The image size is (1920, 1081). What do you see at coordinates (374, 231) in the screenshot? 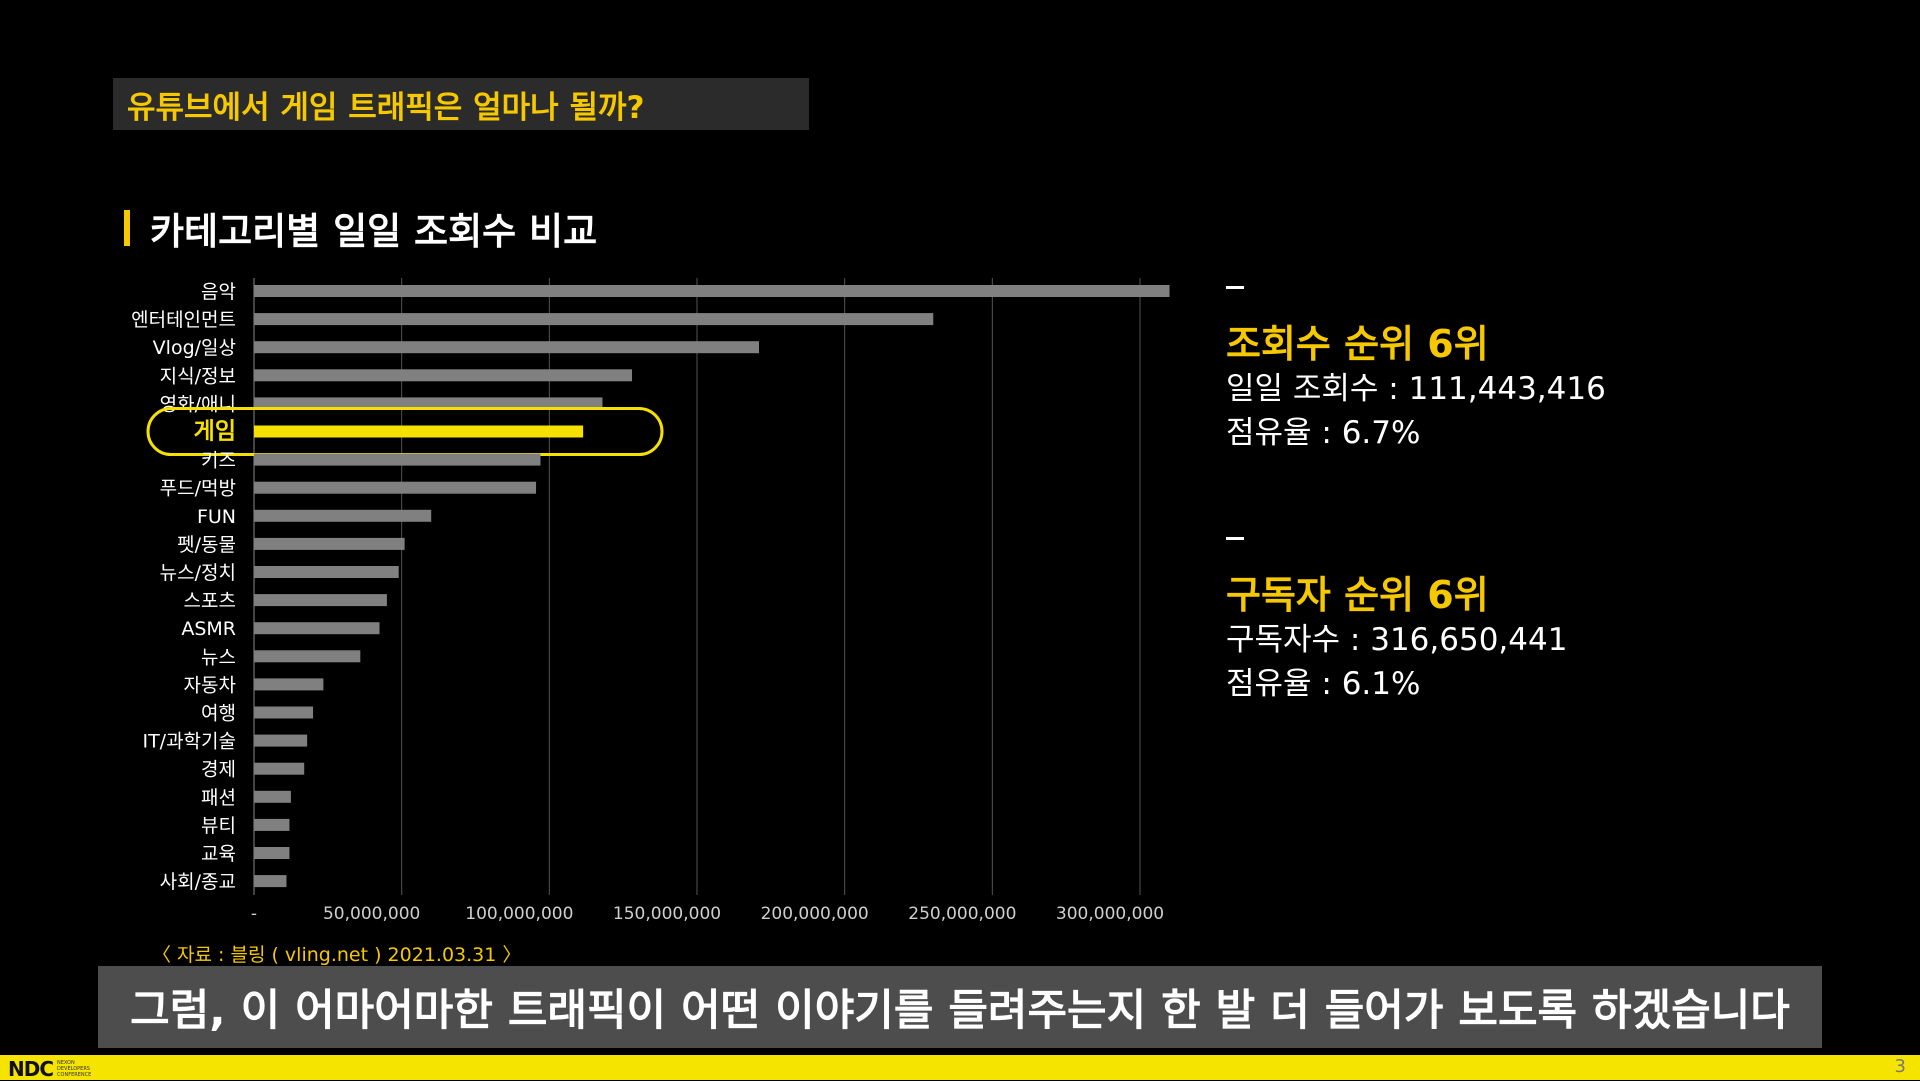
I see `section-title: 카테고리별 일일 조회수 비교` at bounding box center [374, 231].